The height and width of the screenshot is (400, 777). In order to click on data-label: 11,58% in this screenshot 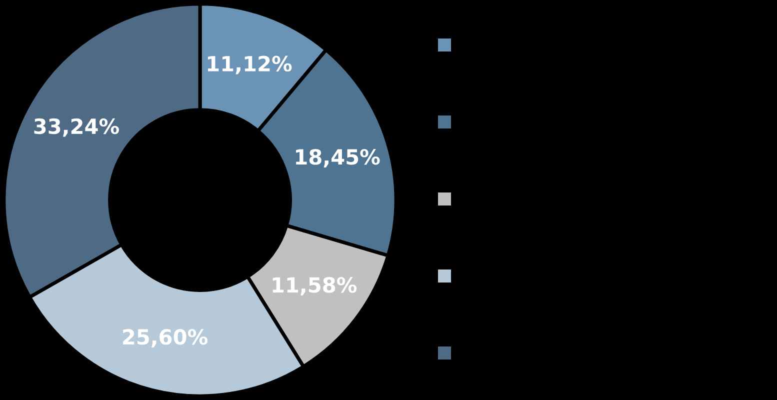, I will do `click(314, 286)`.